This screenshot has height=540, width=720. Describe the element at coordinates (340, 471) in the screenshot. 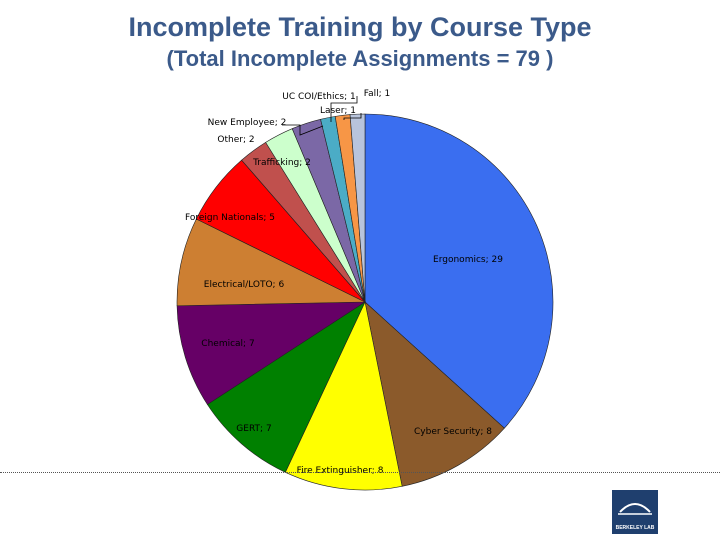

I see `slice-label-2: Fire Extinguisher; 8` at that location.